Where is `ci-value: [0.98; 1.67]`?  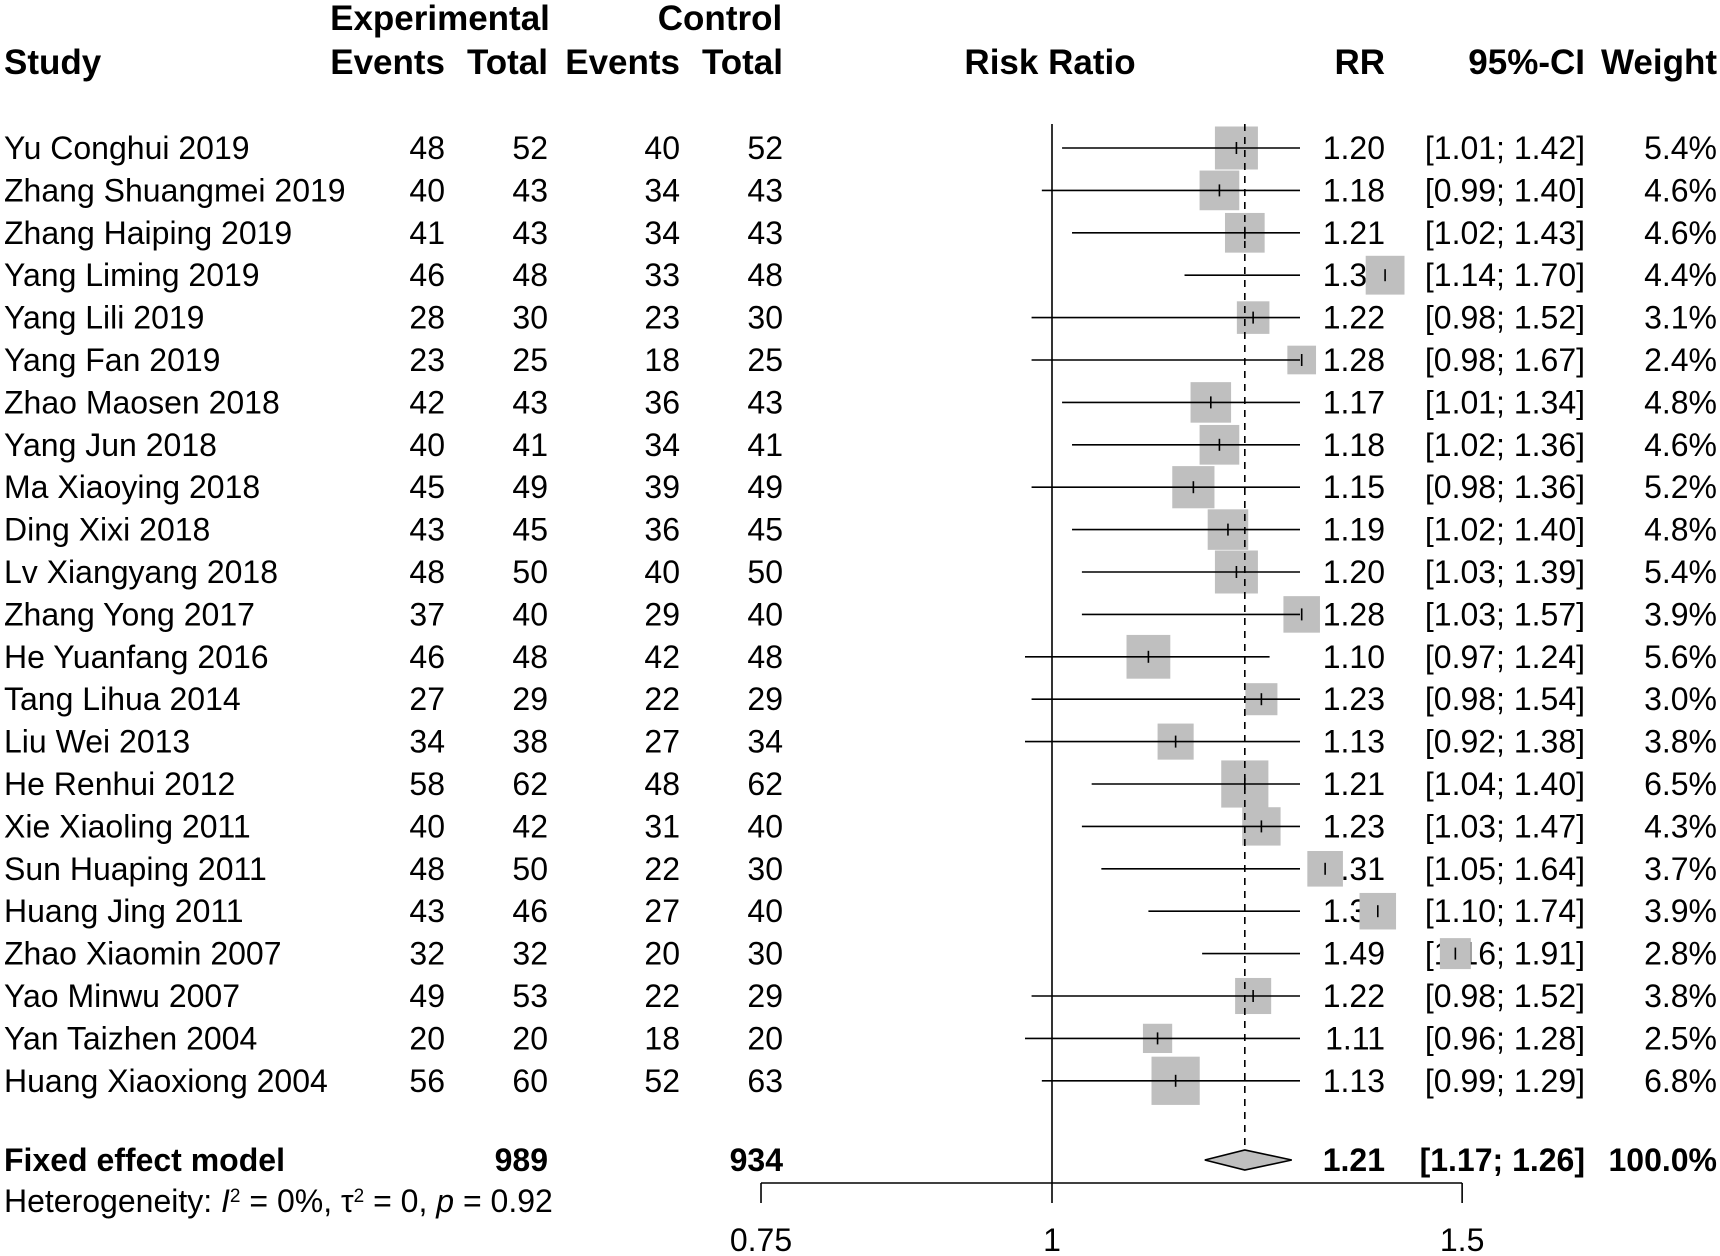
ci-value: [0.98; 1.67] is located at coordinates (1505, 360).